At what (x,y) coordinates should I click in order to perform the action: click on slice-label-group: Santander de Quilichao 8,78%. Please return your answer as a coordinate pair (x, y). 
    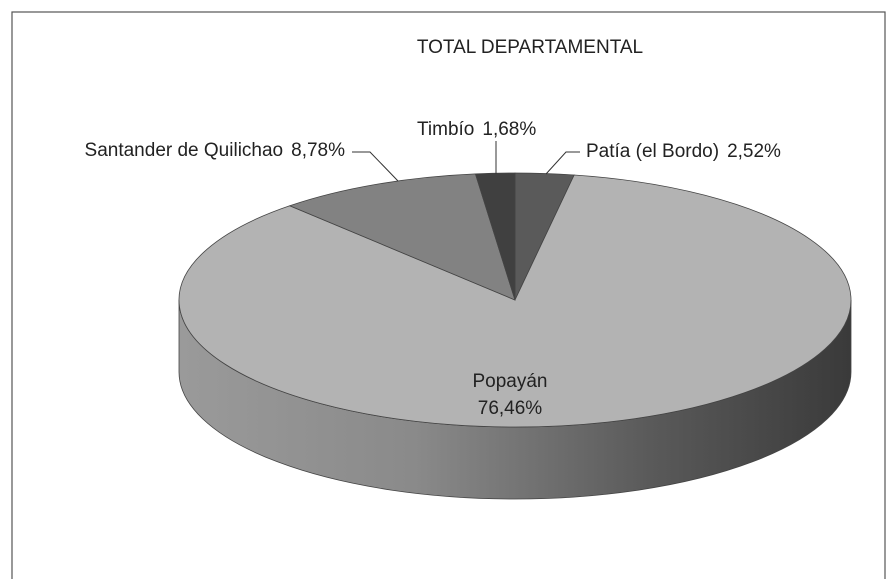
    Looking at the image, I should click on (215, 150).